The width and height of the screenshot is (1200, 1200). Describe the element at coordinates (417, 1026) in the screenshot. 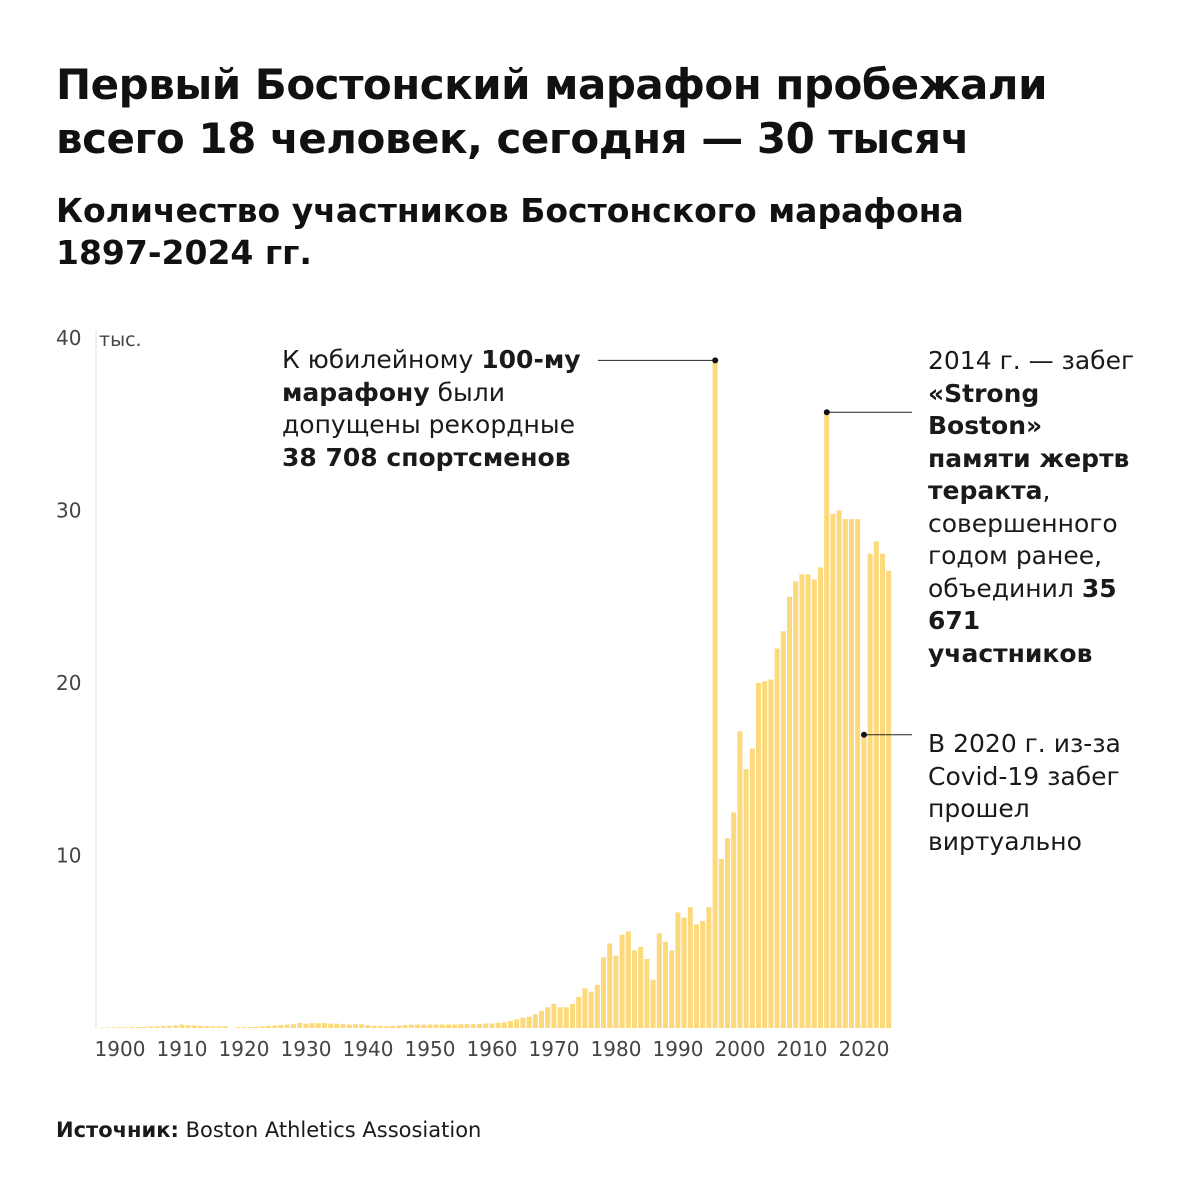

I see `bar-1948` at that location.